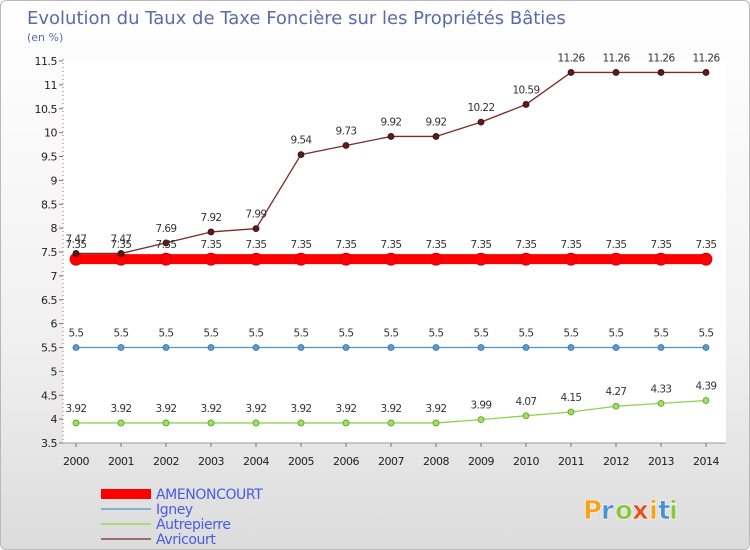  Describe the element at coordinates (256, 215) in the screenshot. I see `data-label-avricourt: 7.99` at that location.